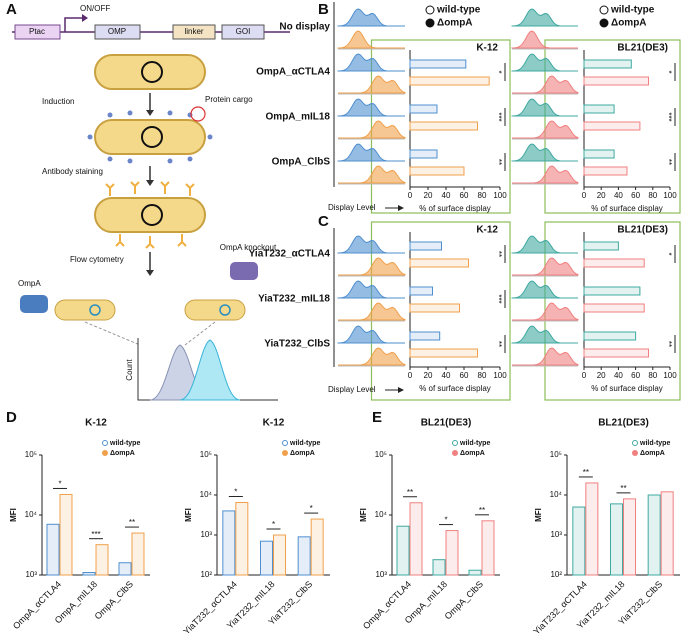 Image resolution: width=685 pixels, height=633 pixels. Describe the element at coordinates (229, 99) in the screenshot. I see `callout: Protein cargo` at that location.